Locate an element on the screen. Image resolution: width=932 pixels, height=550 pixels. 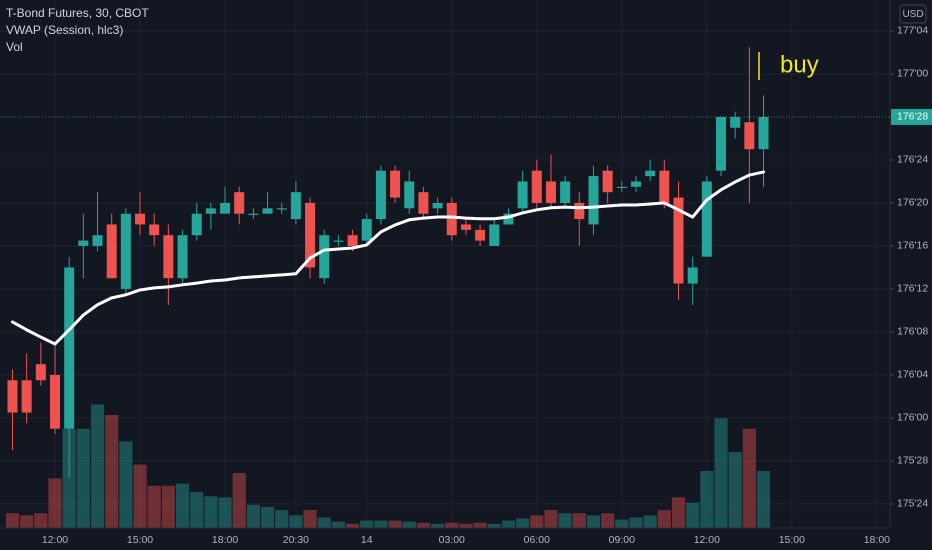
last-price-label: 176'28 is located at coordinates (912, 117).